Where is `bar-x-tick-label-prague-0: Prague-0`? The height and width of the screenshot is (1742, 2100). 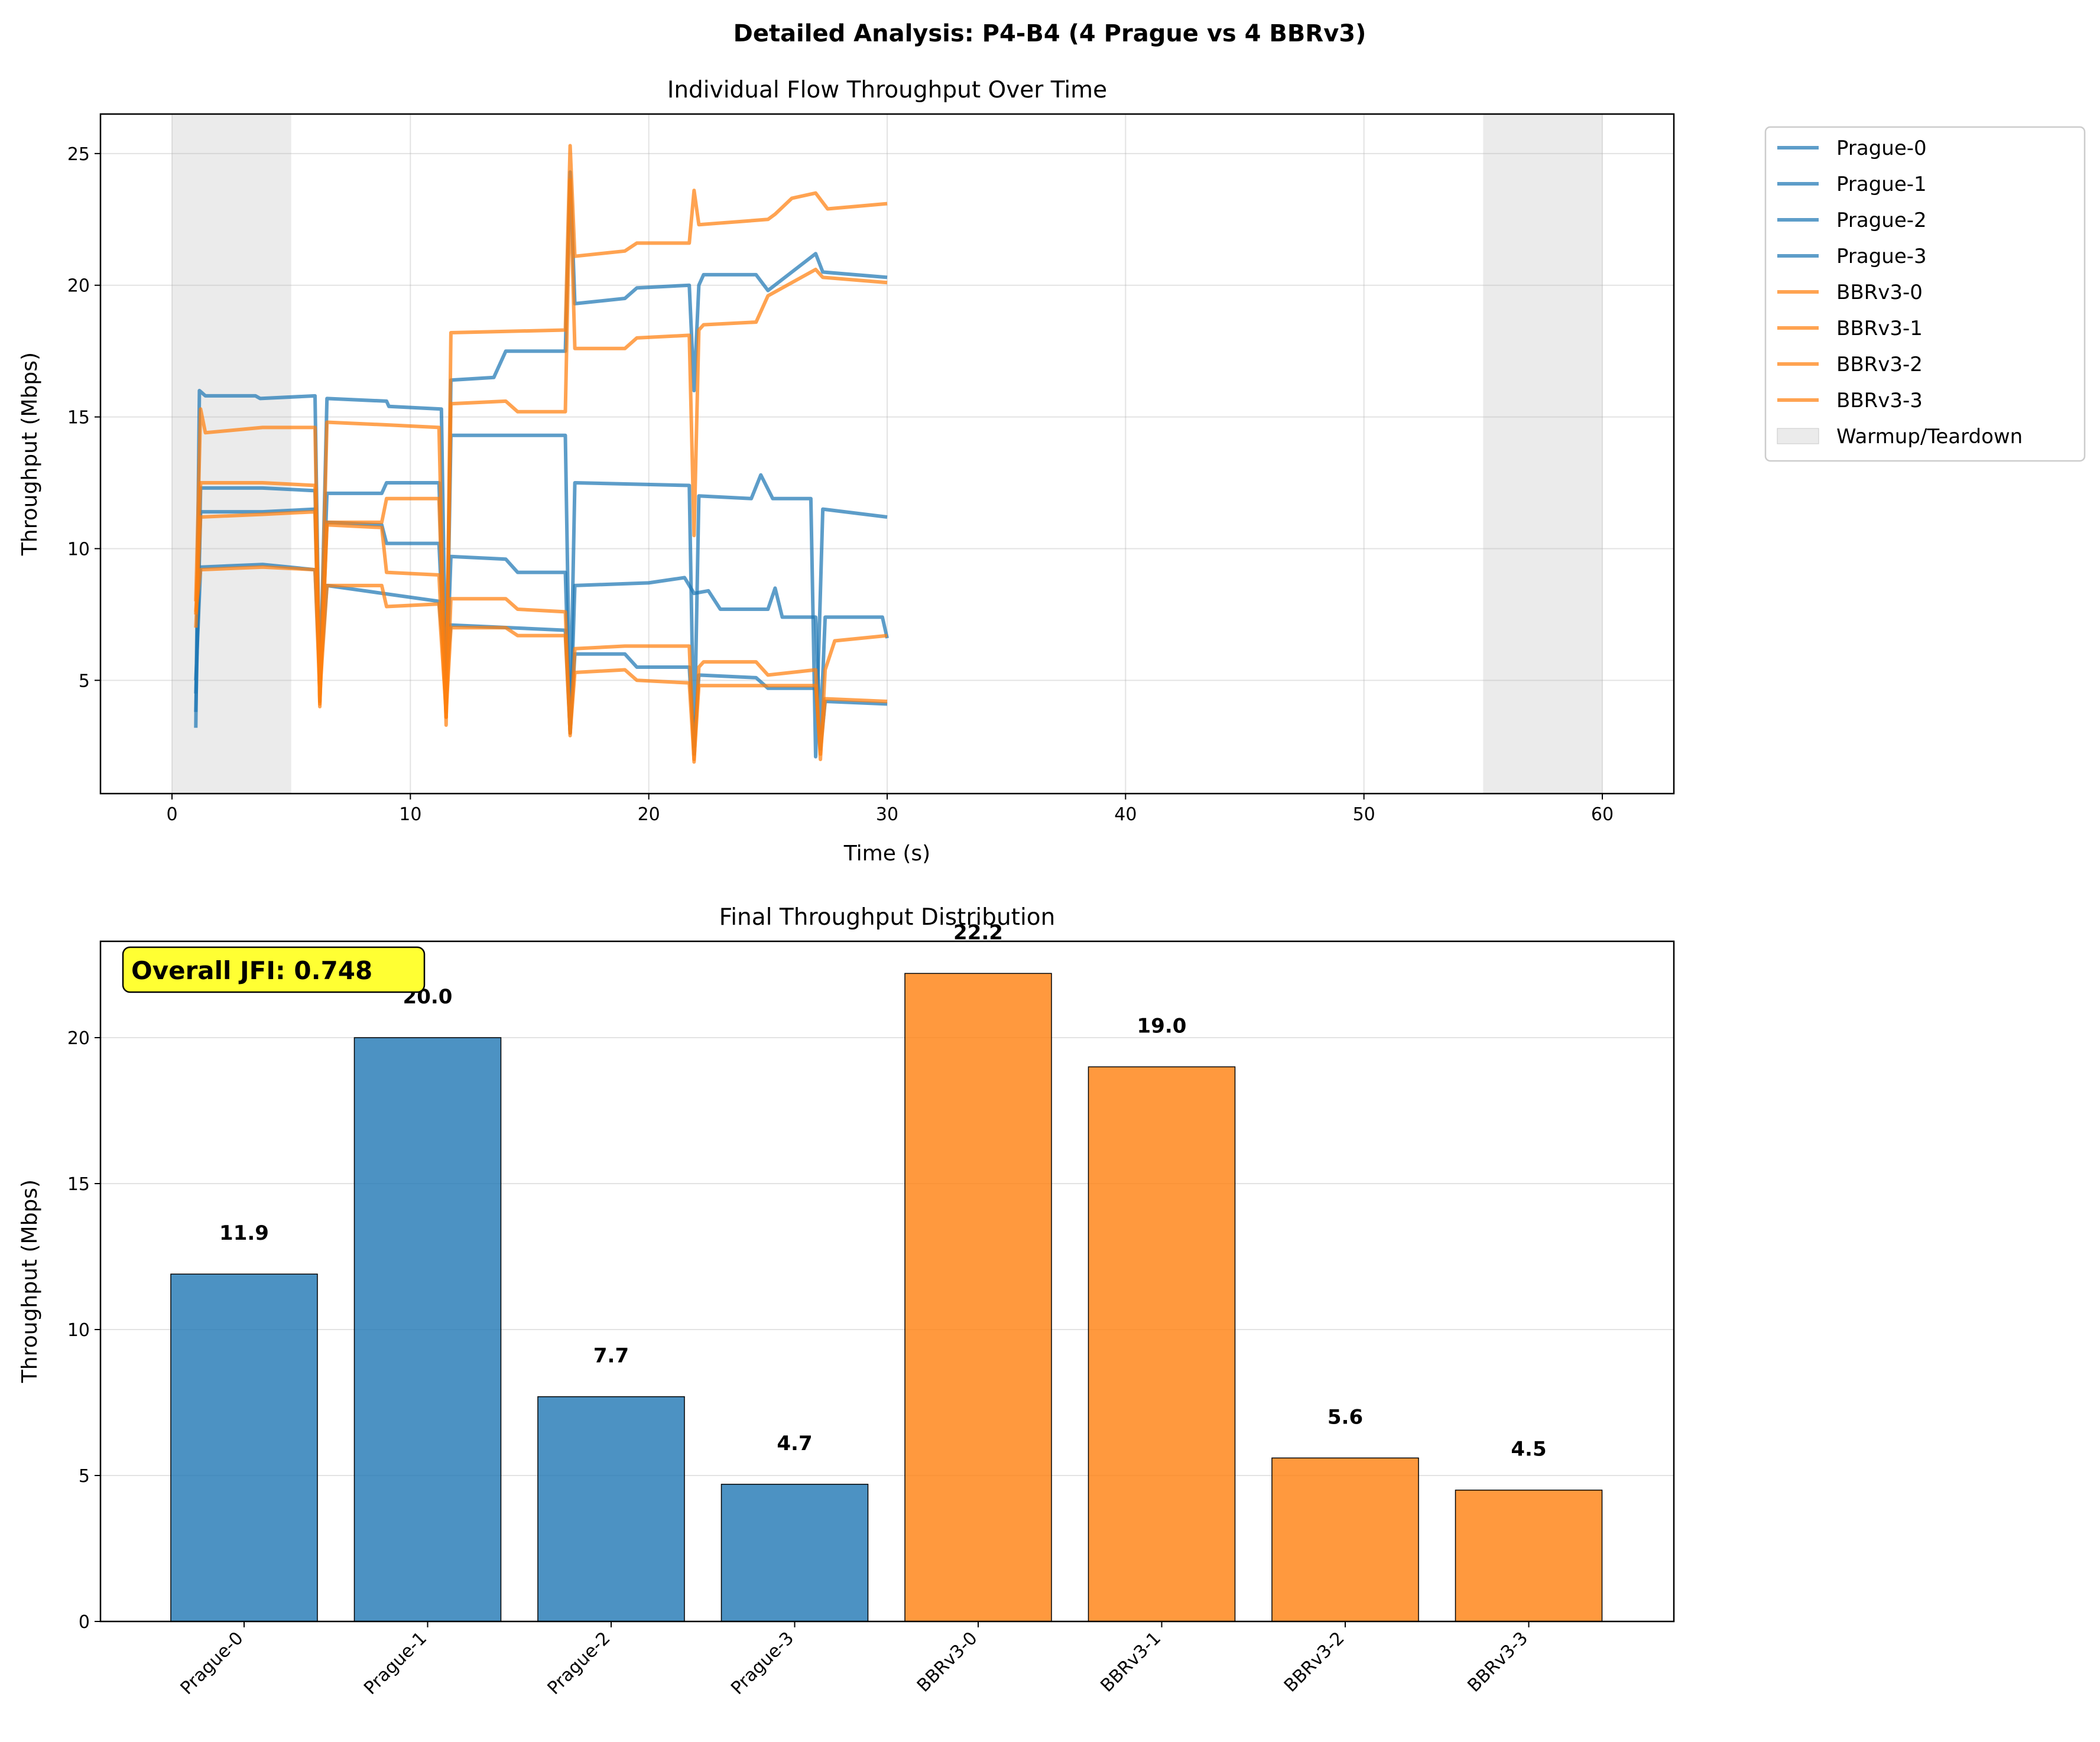 bar-x-tick-label-prague-0: Prague-0 is located at coordinates (212, 1663).